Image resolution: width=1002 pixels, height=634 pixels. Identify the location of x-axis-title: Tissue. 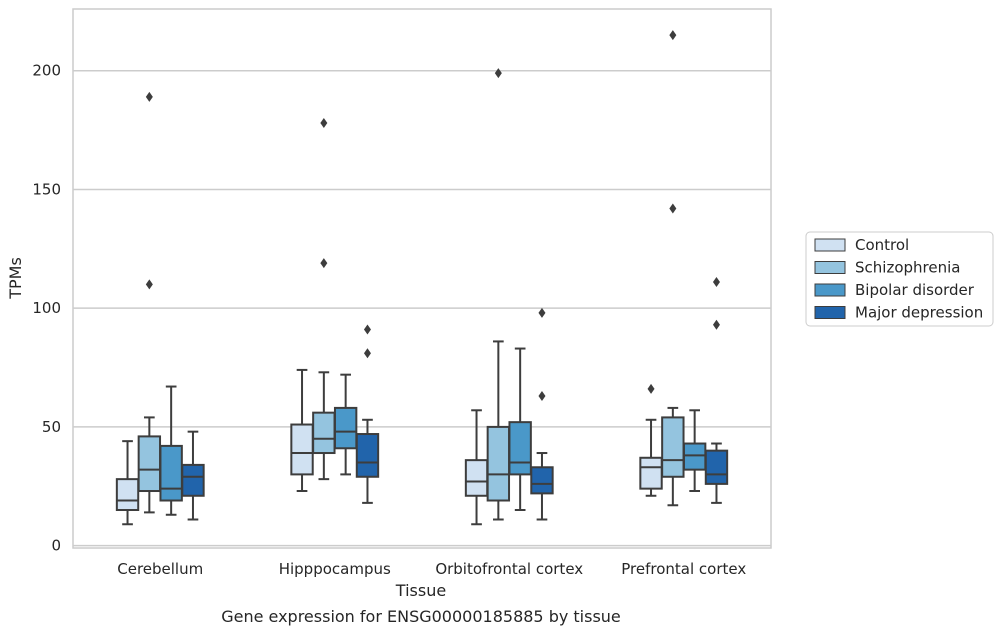
(420, 590).